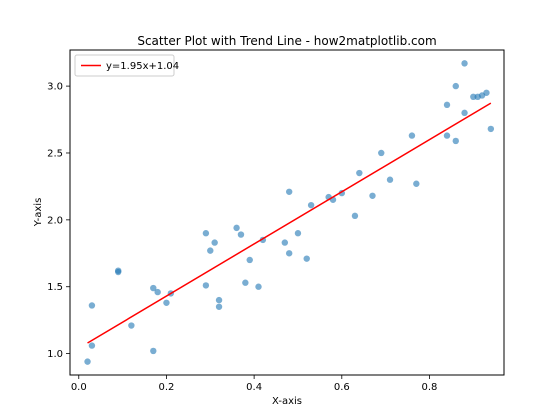 This screenshot has width=560, height=420. I want to click on x-tick-label-1: 0.2, so click(166, 387).